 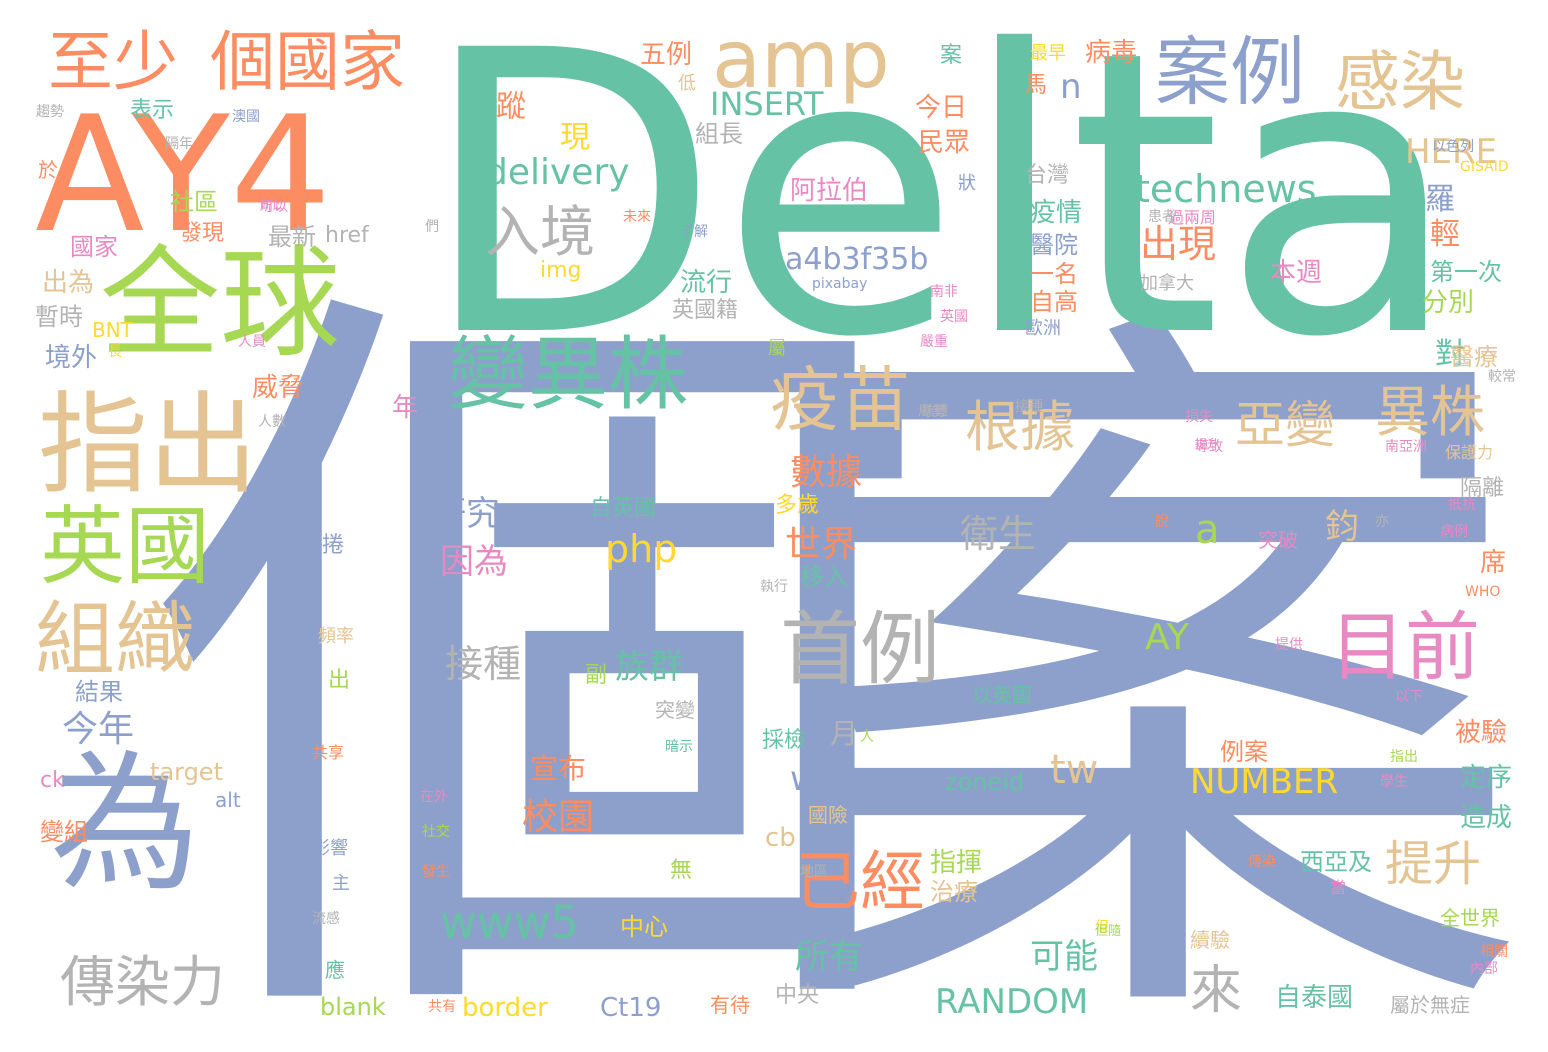 I want to click on cloud-word: 保護力, so click(x=1469, y=452).